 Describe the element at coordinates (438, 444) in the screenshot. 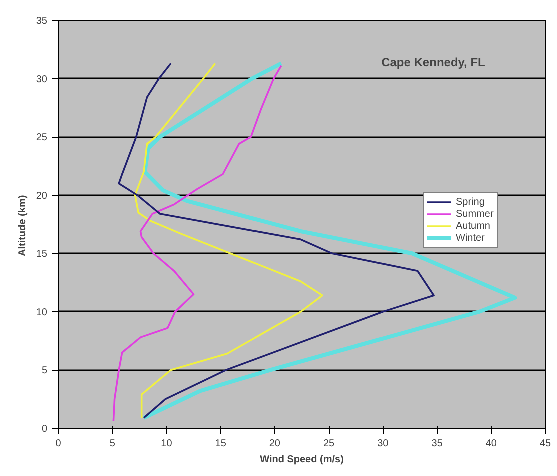

I see `x-tick-label: 35` at that location.